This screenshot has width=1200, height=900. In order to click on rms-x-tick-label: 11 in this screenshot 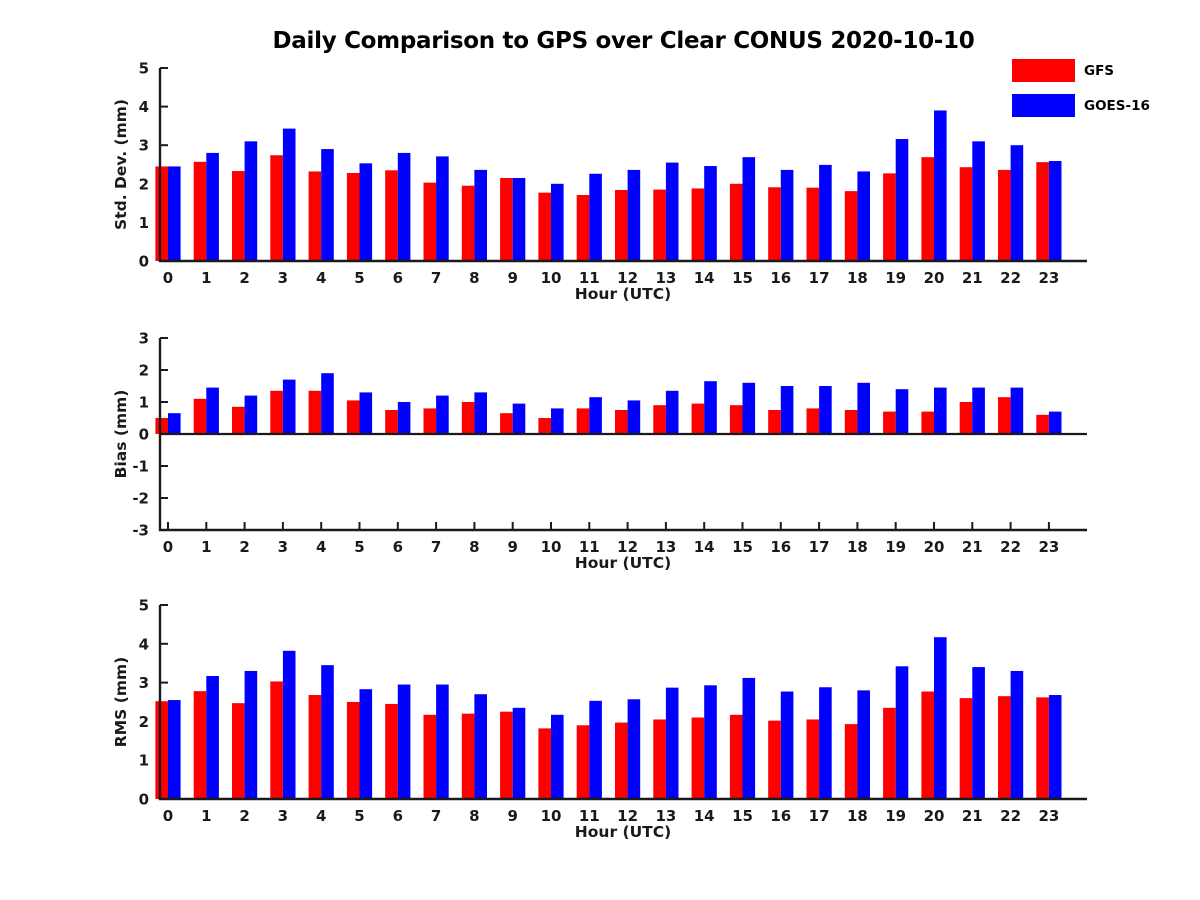, I will do `click(589, 816)`.